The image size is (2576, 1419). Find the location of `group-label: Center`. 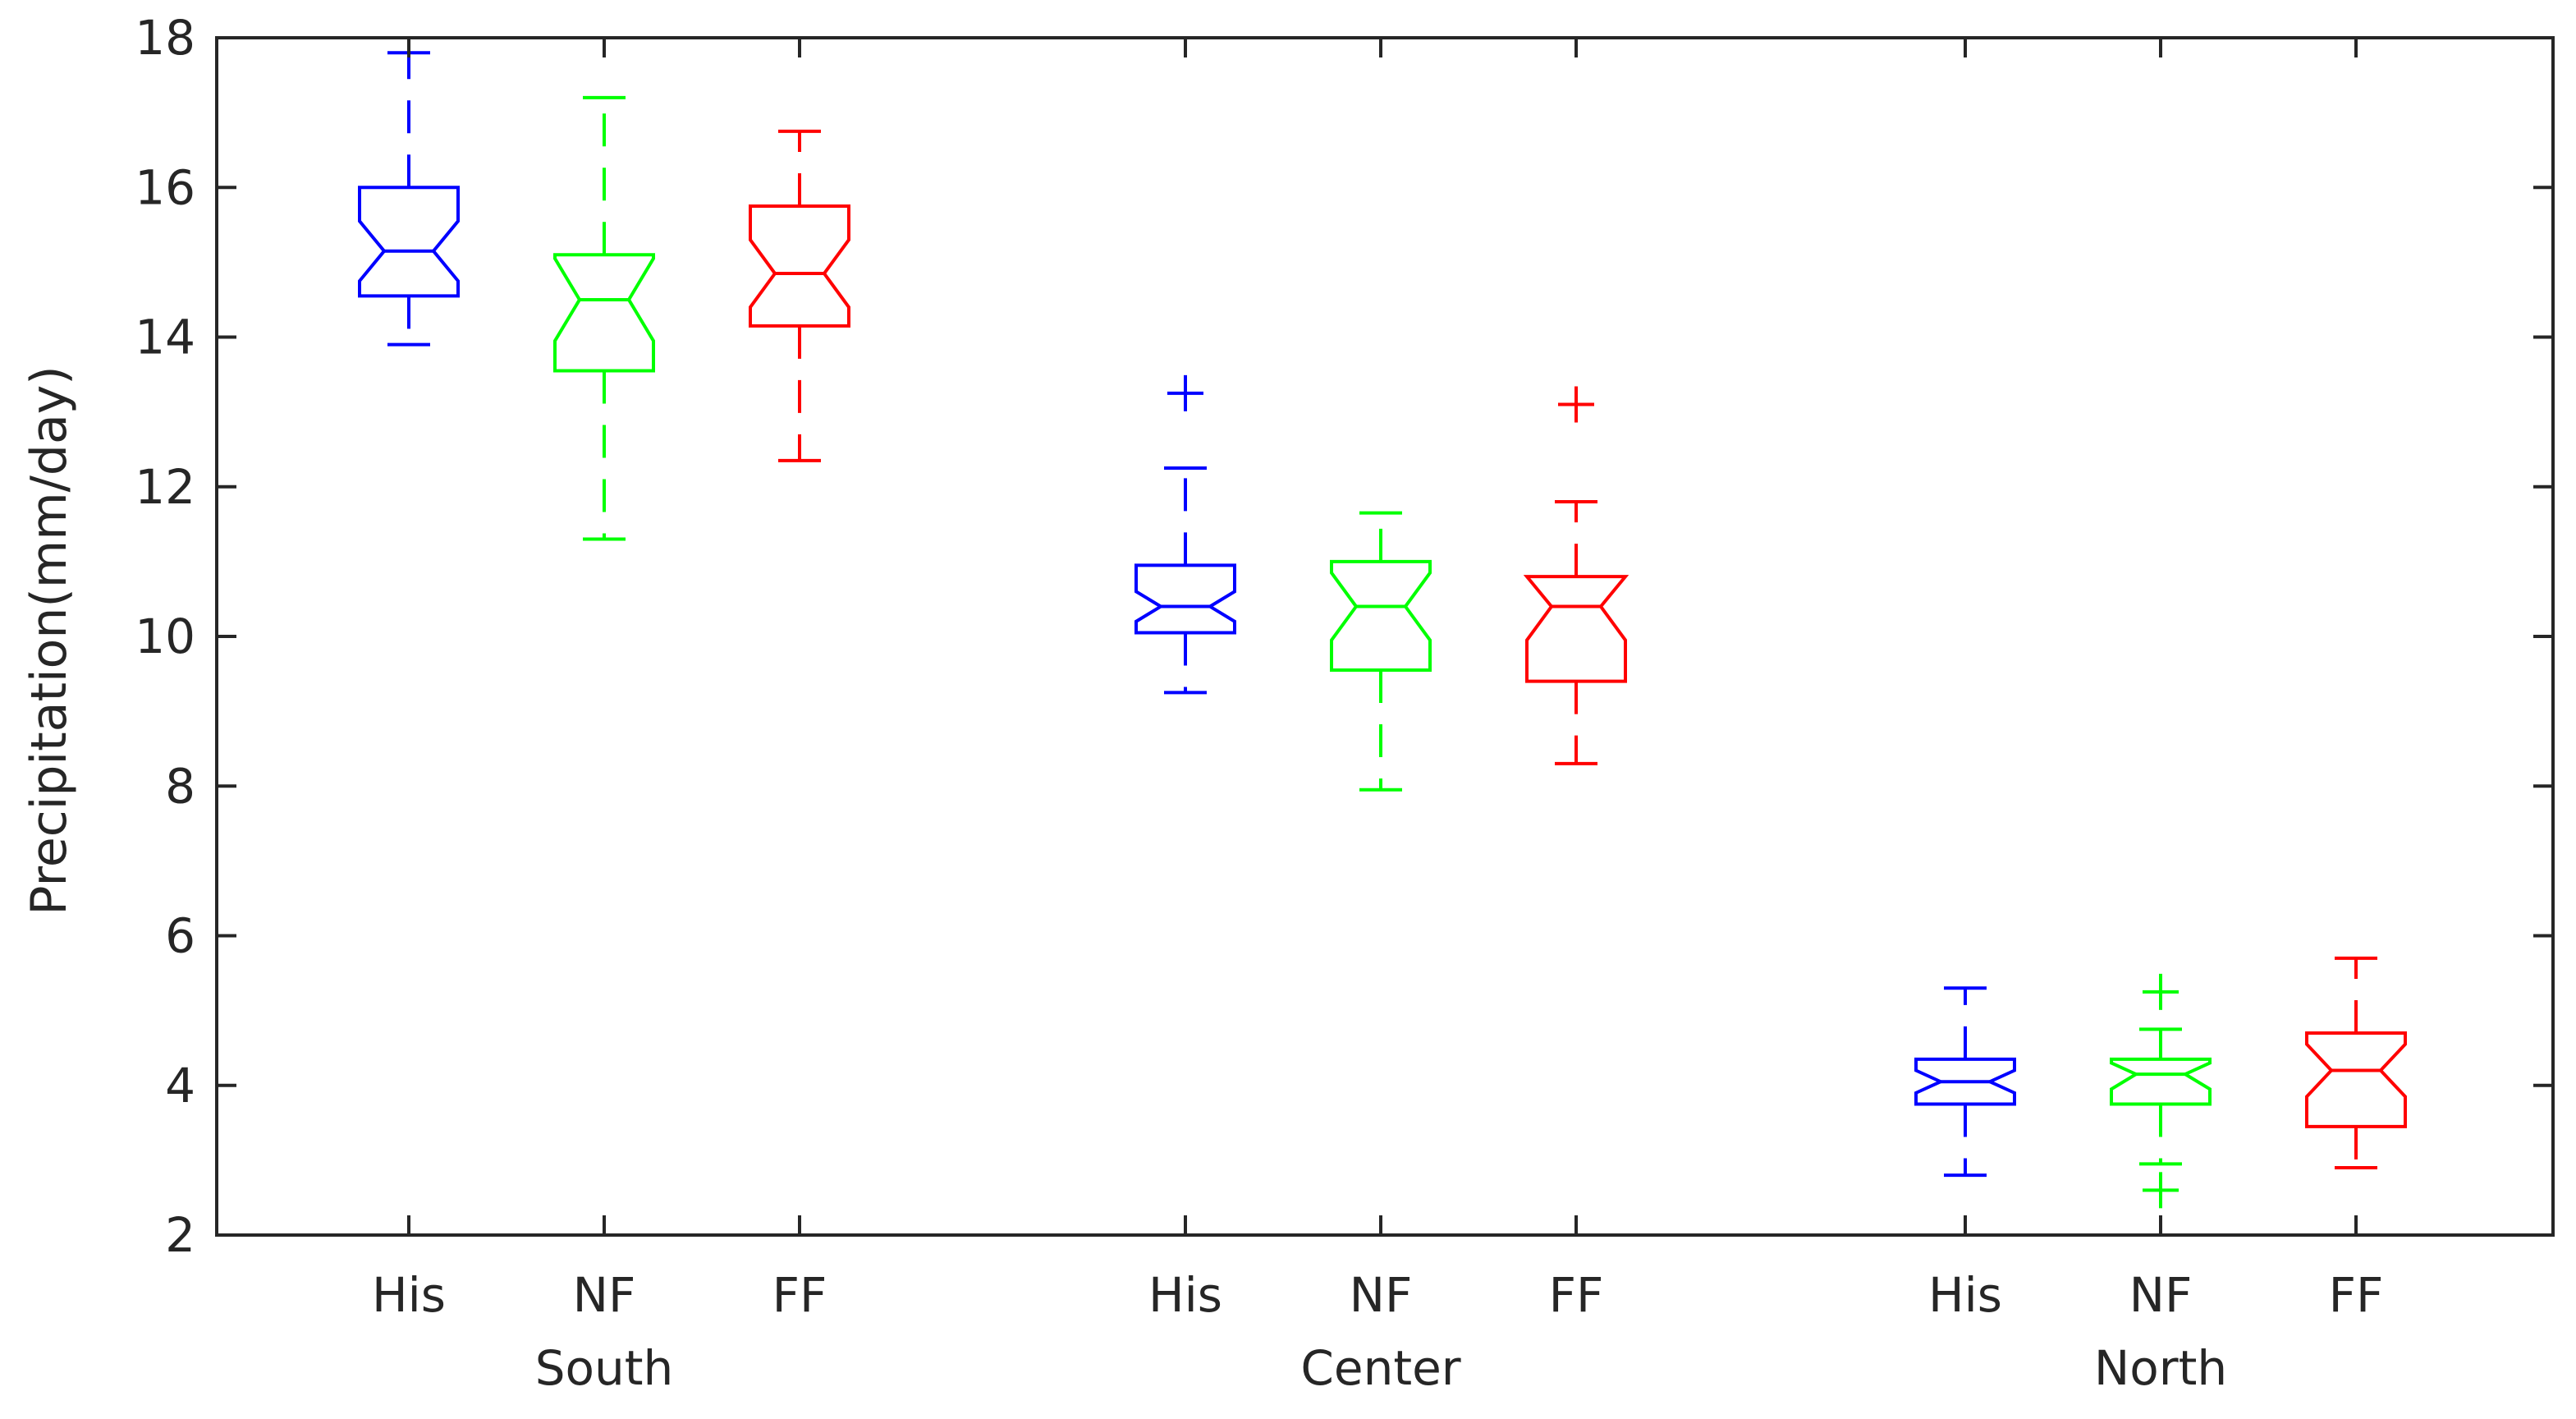

group-label: Center is located at coordinates (1380, 1368).